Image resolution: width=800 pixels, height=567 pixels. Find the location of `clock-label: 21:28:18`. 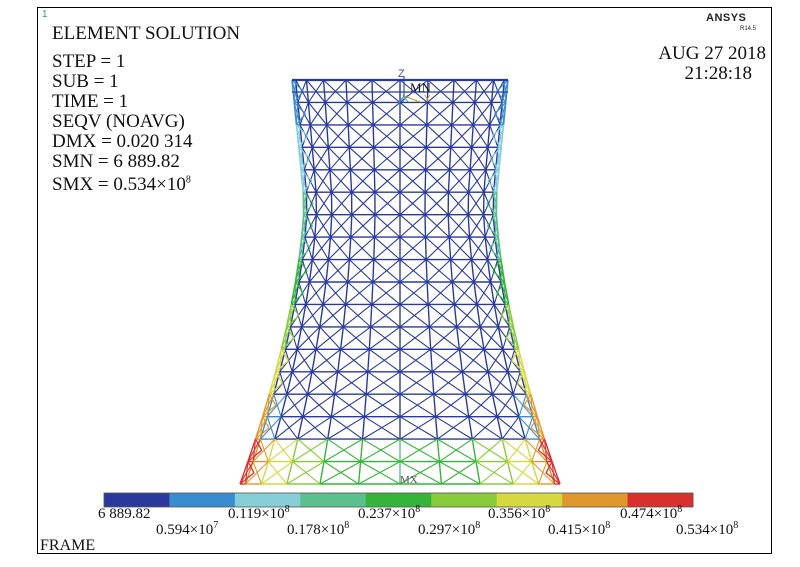

clock-label: 21:28:18 is located at coordinates (718, 73).